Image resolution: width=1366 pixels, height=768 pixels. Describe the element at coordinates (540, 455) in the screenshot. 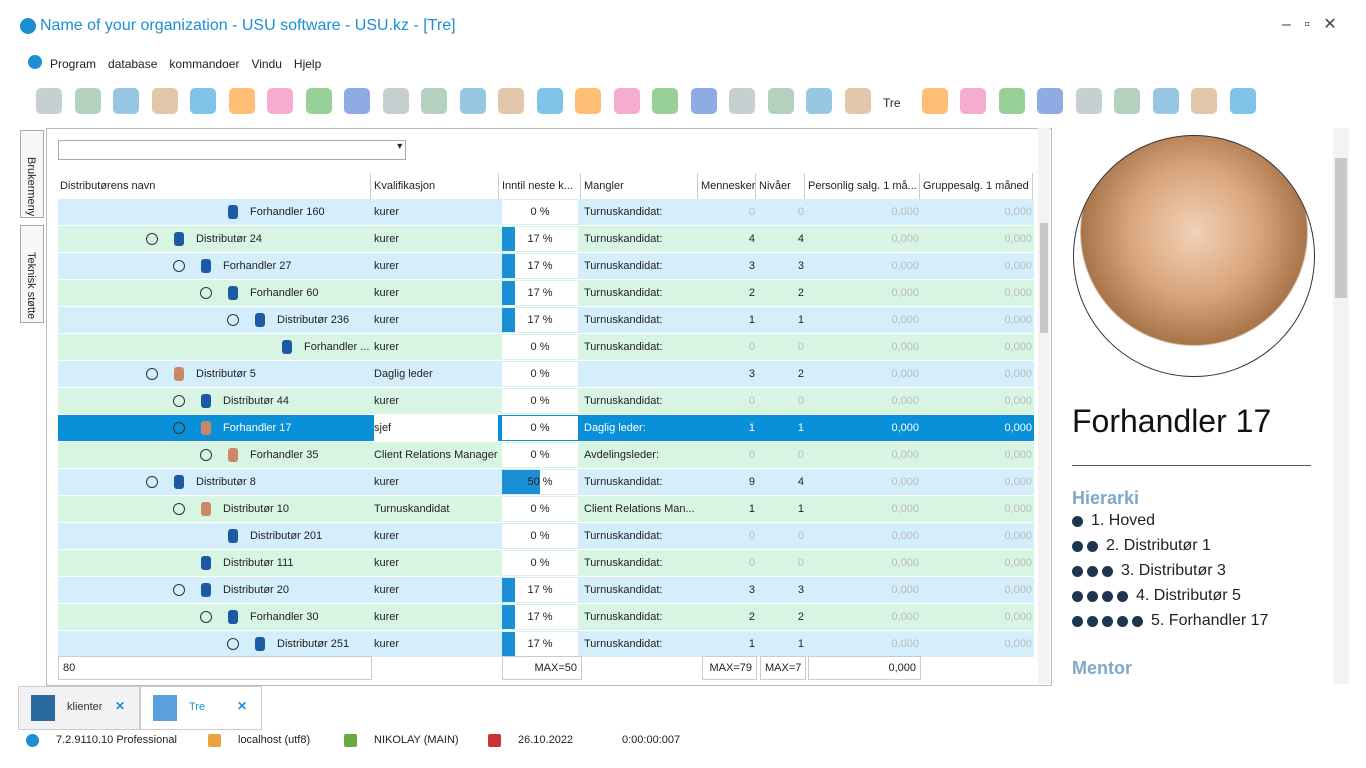

I see `progress-cell: 0 %` at that location.